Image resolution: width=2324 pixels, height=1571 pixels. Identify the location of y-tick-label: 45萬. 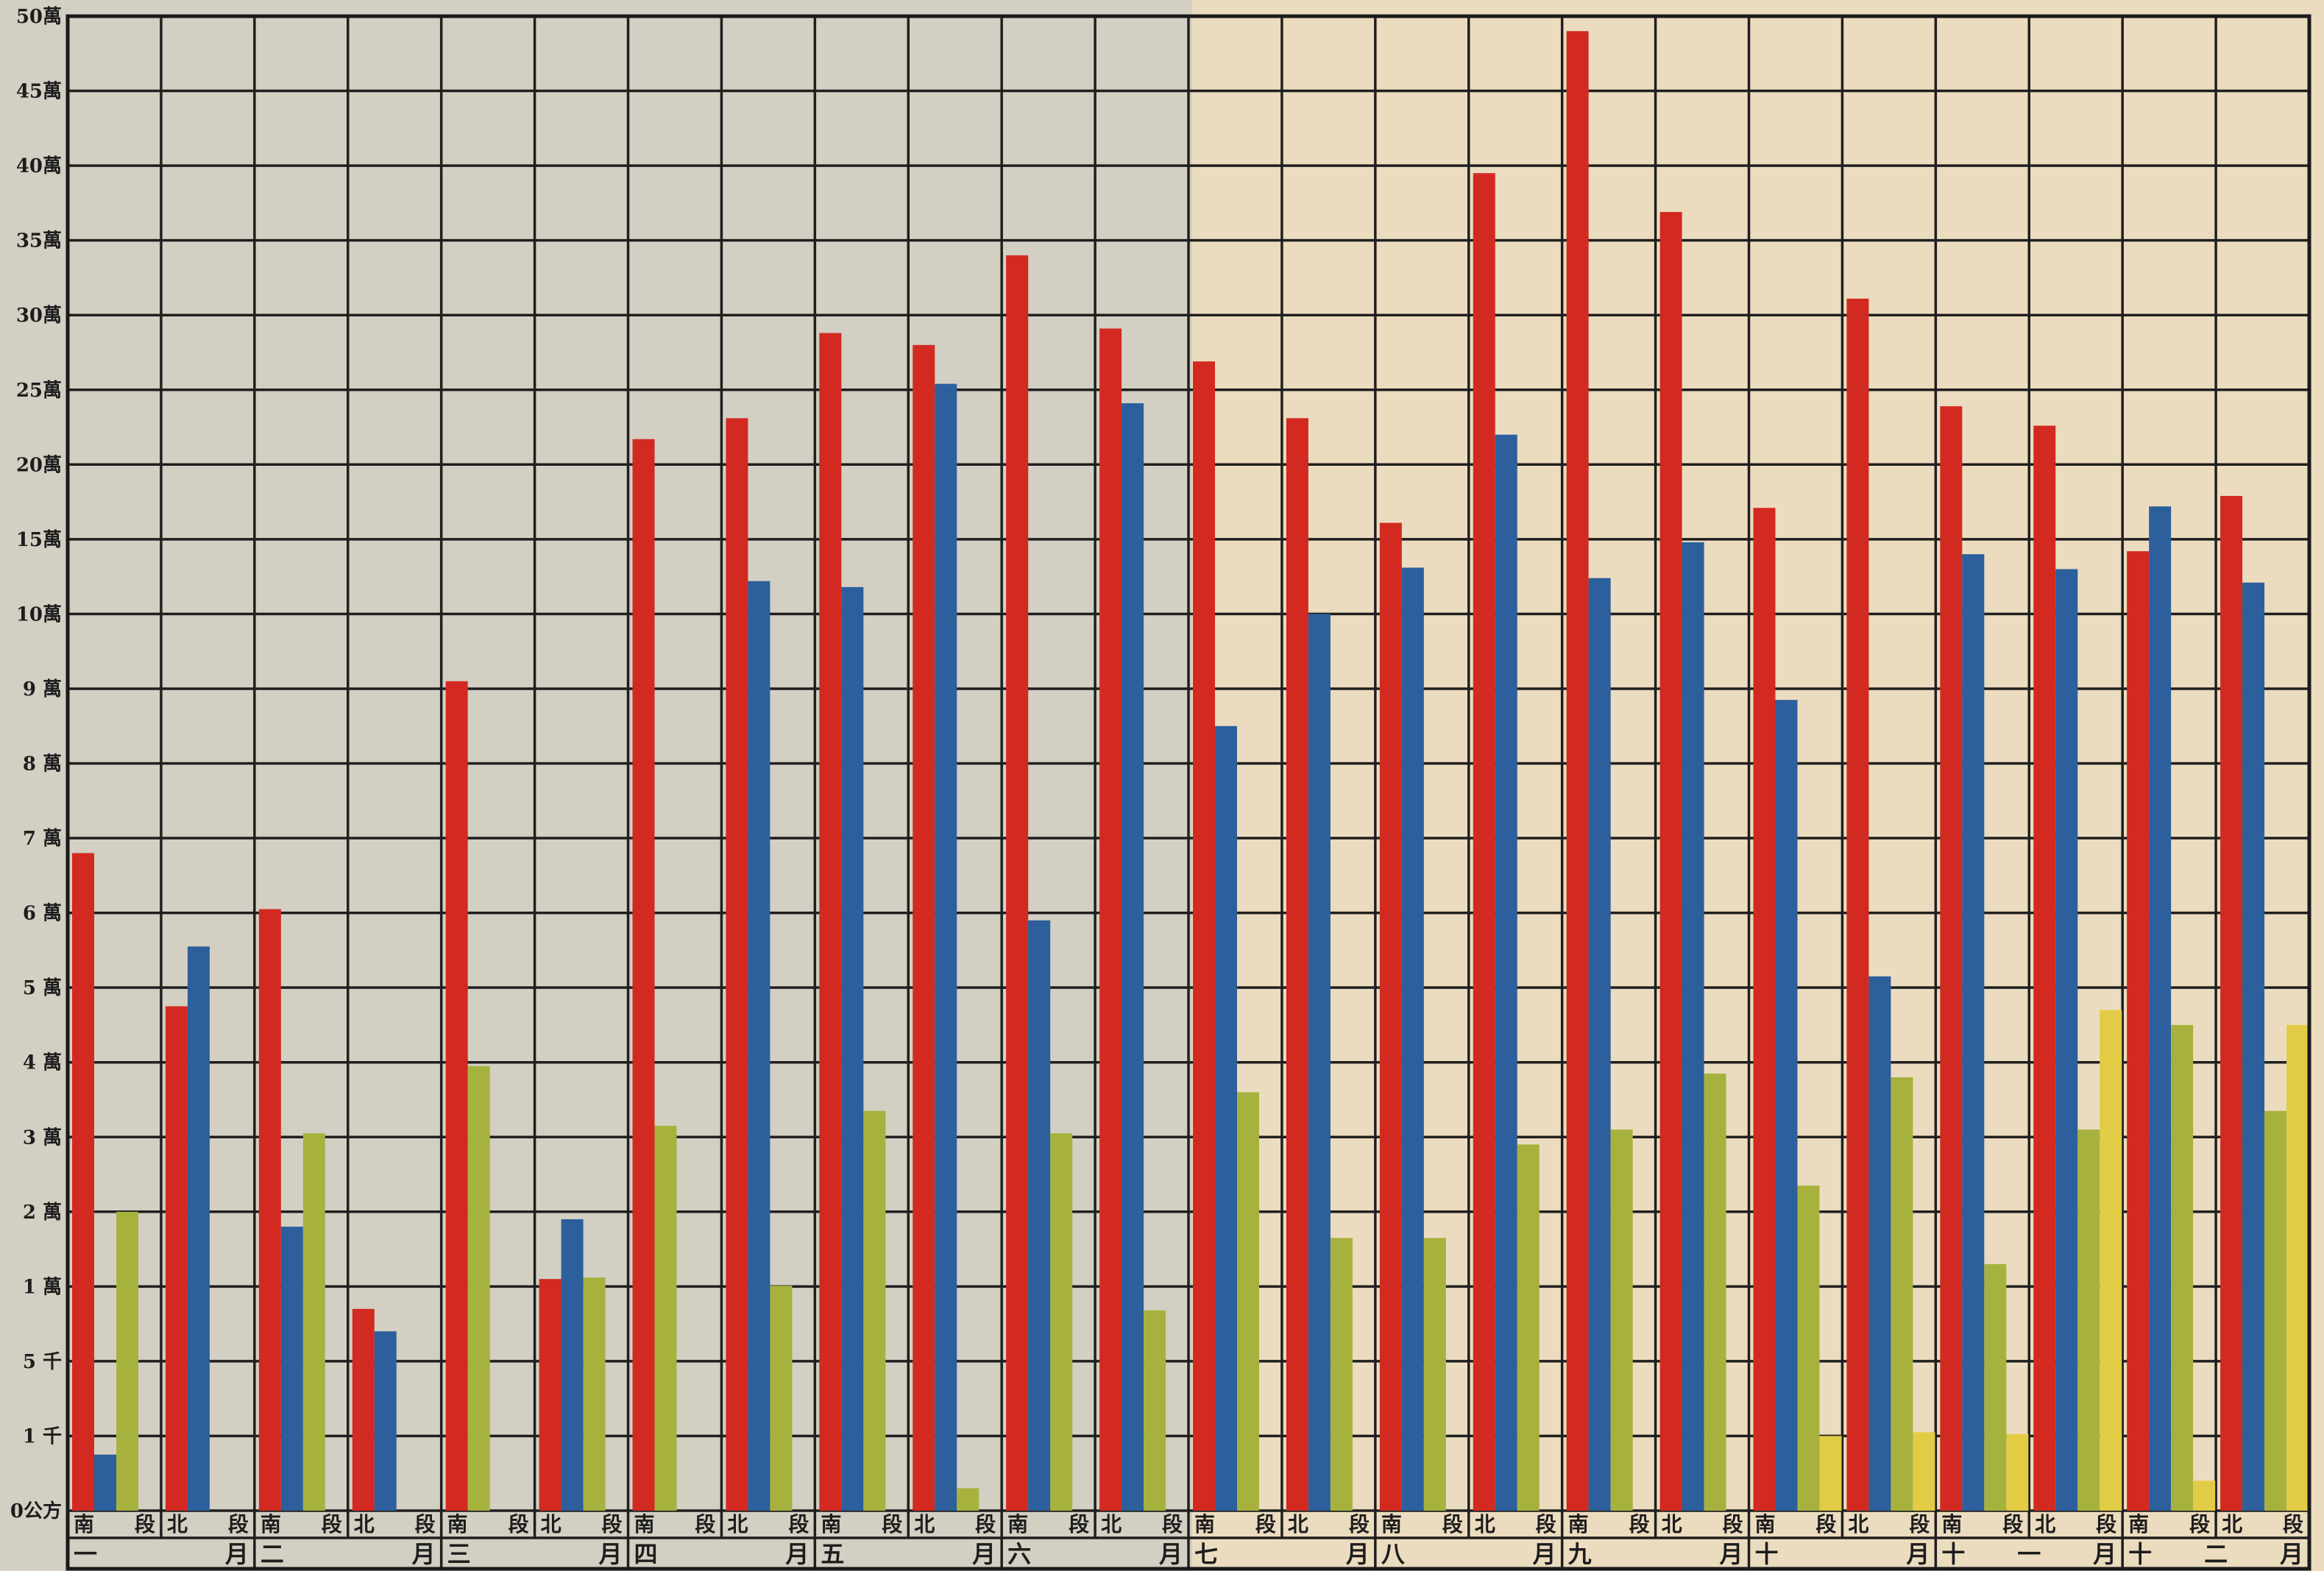
(39, 92).